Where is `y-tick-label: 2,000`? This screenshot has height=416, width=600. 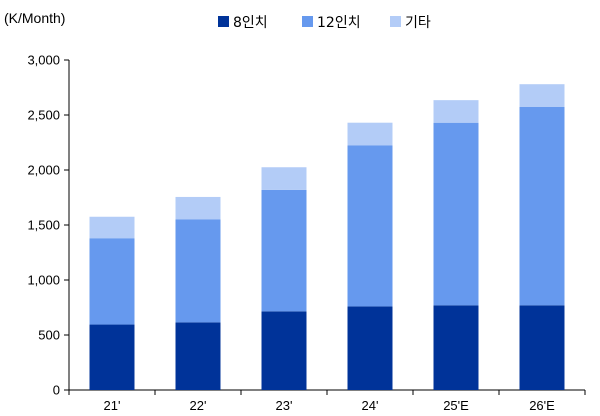
y-tick-label: 2,000 is located at coordinates (43, 170).